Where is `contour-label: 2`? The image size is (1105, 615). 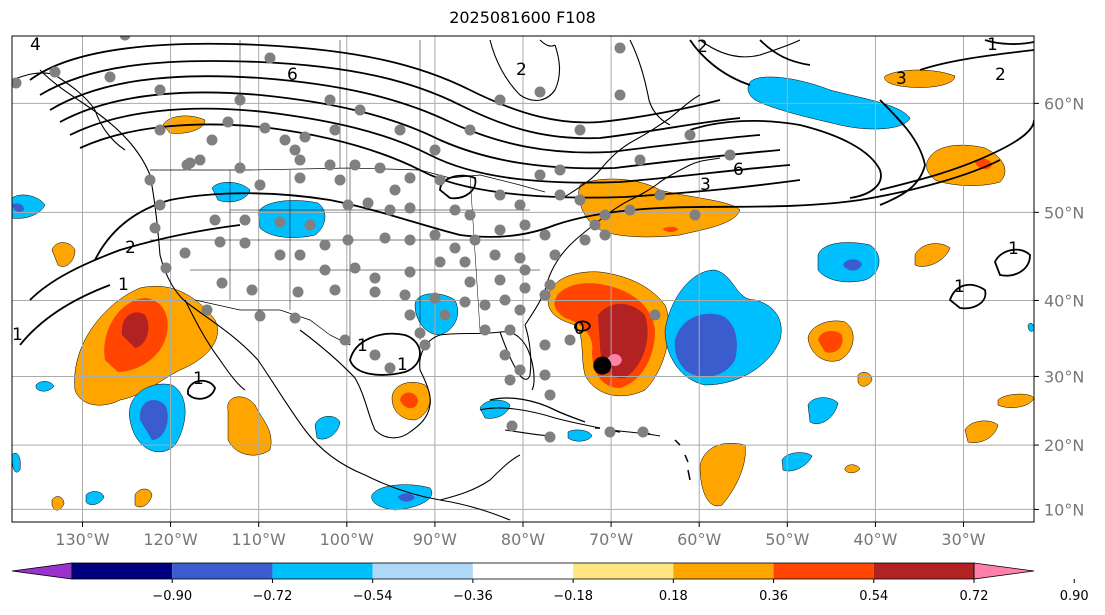 contour-label: 2 is located at coordinates (130, 248).